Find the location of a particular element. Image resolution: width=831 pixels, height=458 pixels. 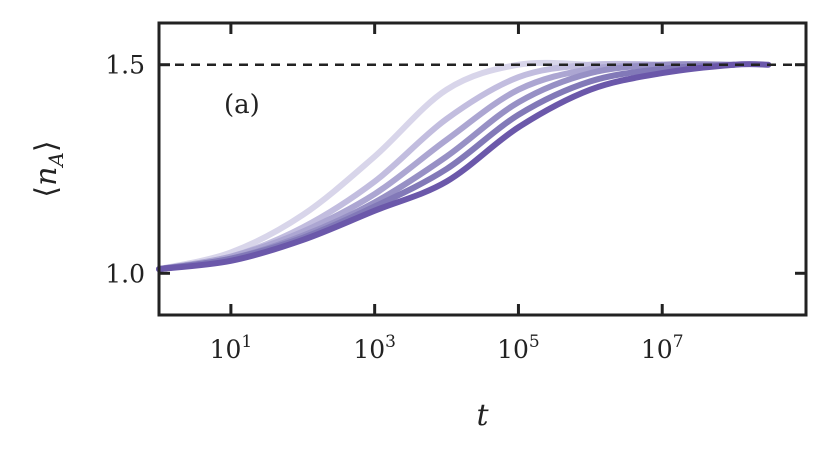

y-tick-label-2: 1.5 is located at coordinates (125, 65).